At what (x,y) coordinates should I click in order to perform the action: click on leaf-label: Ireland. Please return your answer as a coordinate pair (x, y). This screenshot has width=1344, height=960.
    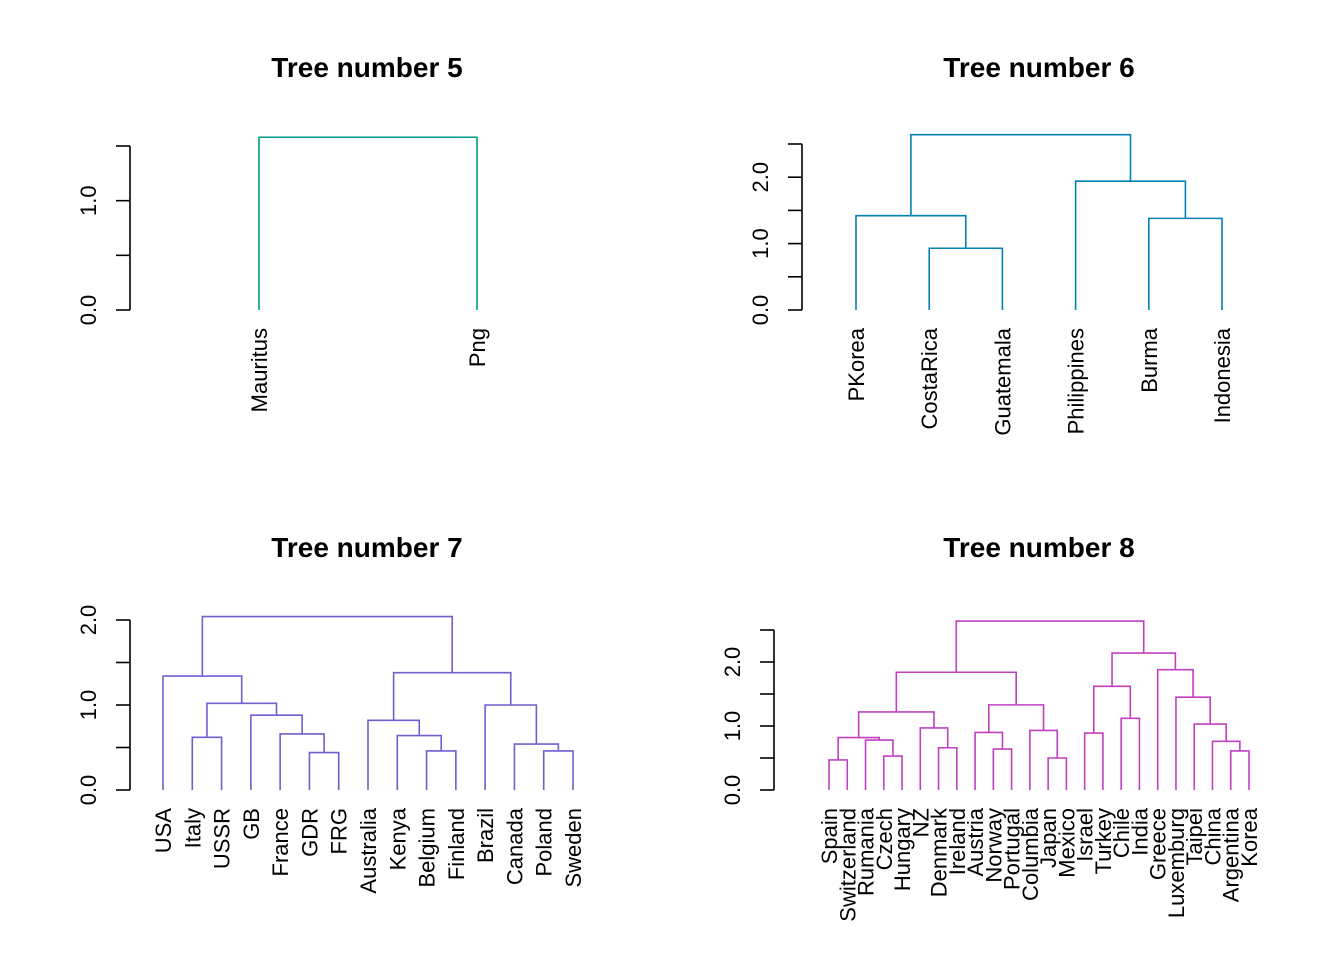
    Looking at the image, I should click on (957, 841).